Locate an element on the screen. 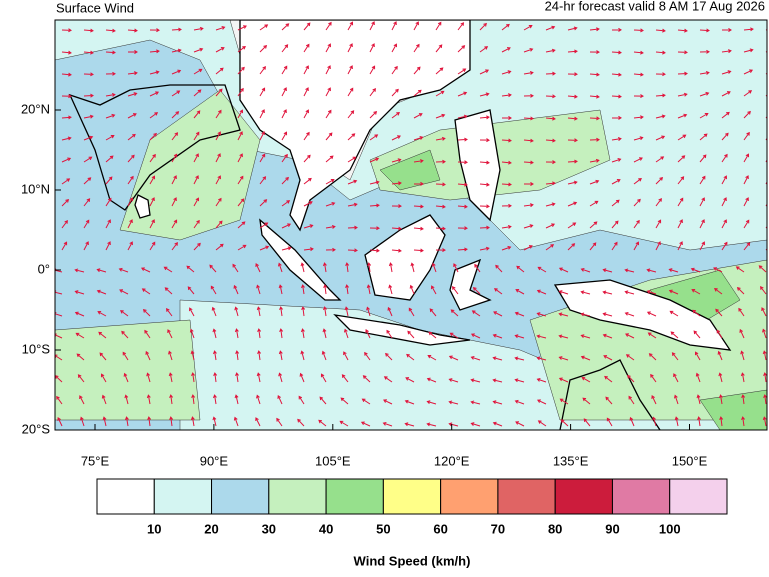 Image resolution: width=769 pixels, height=577 pixels. color-label: 40 is located at coordinates (326, 528).